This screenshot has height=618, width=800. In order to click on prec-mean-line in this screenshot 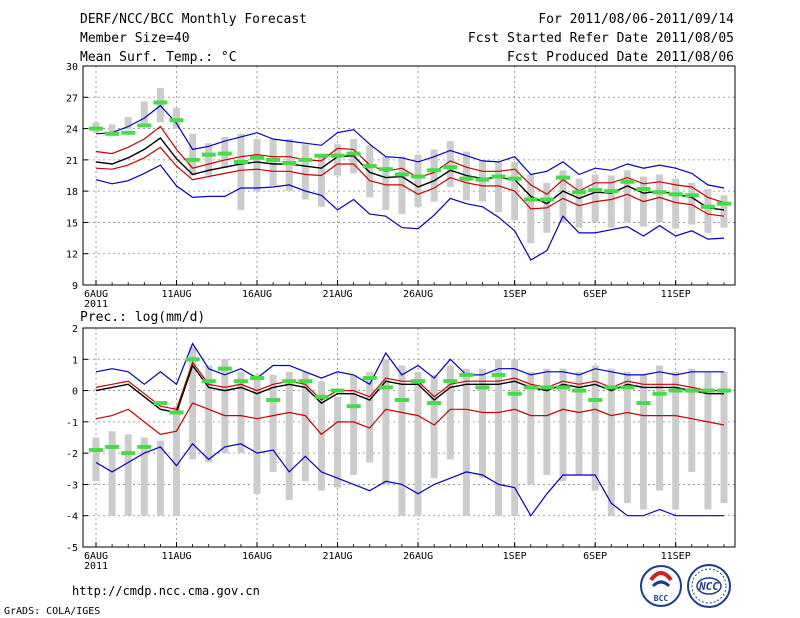, I will do `click(409, 389)`.